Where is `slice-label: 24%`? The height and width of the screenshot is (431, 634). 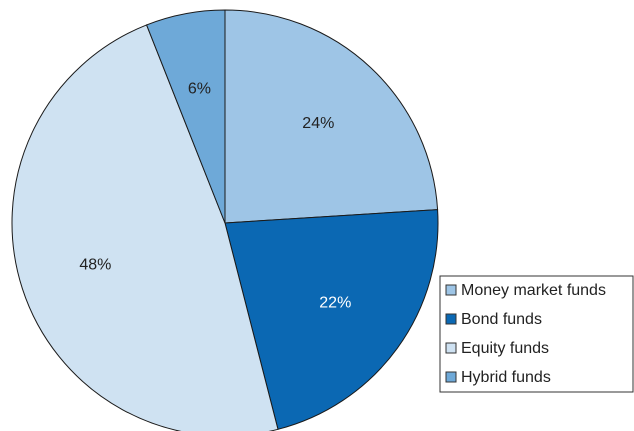
slice-label: 24% is located at coordinates (318, 123).